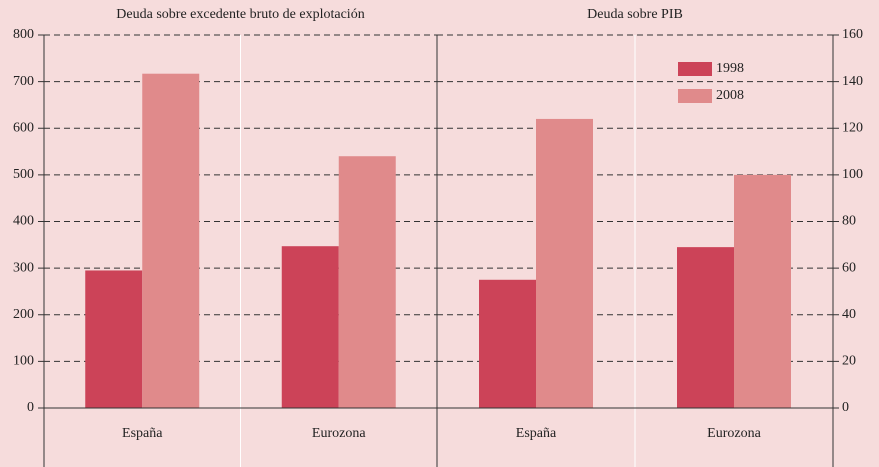 The height and width of the screenshot is (467, 879). I want to click on y2-tick-label: 40, so click(849, 314).